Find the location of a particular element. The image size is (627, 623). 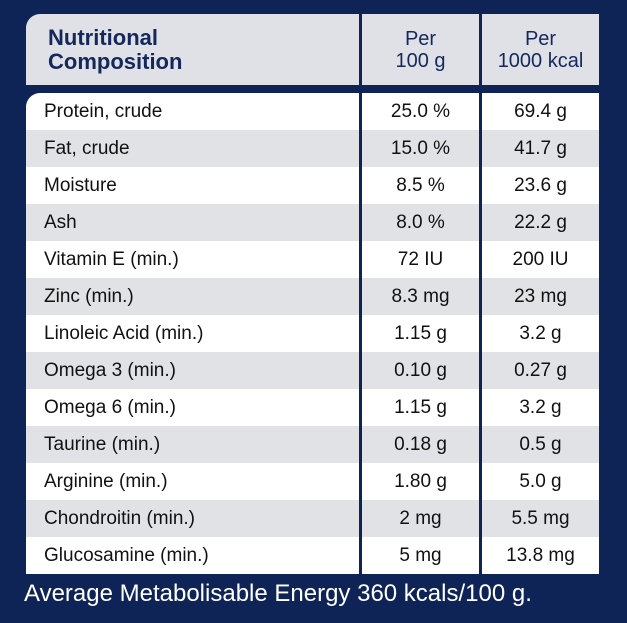

value-per-1000kcal: 22.2 g is located at coordinates (539, 222).